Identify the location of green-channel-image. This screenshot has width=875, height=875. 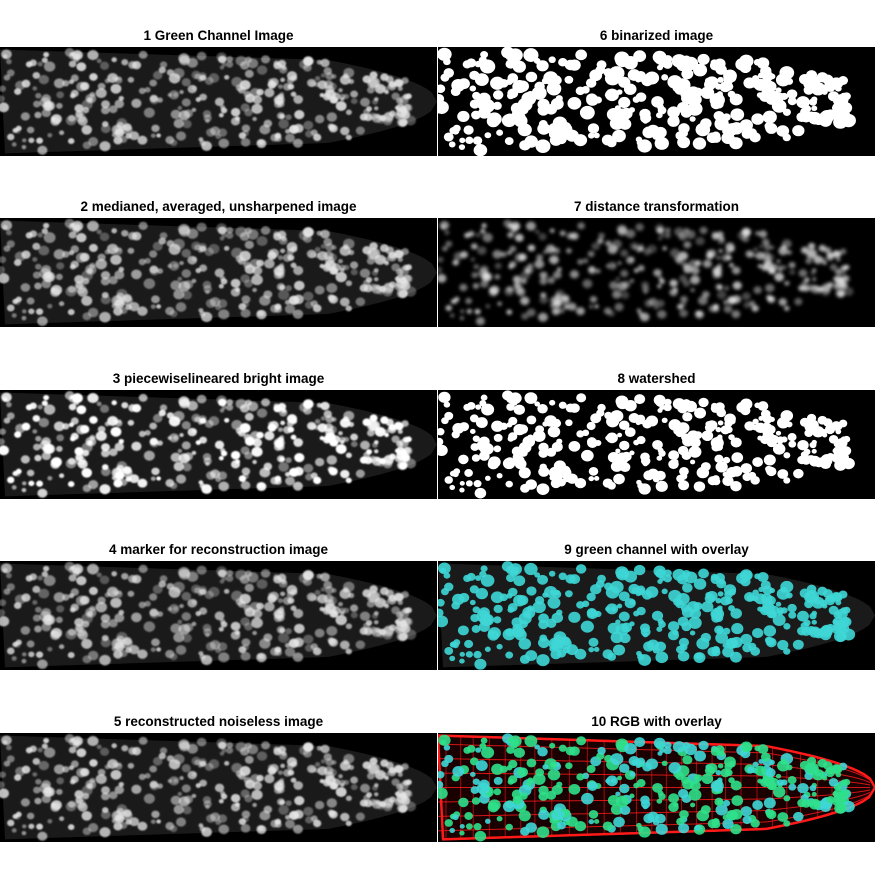
(218, 101).